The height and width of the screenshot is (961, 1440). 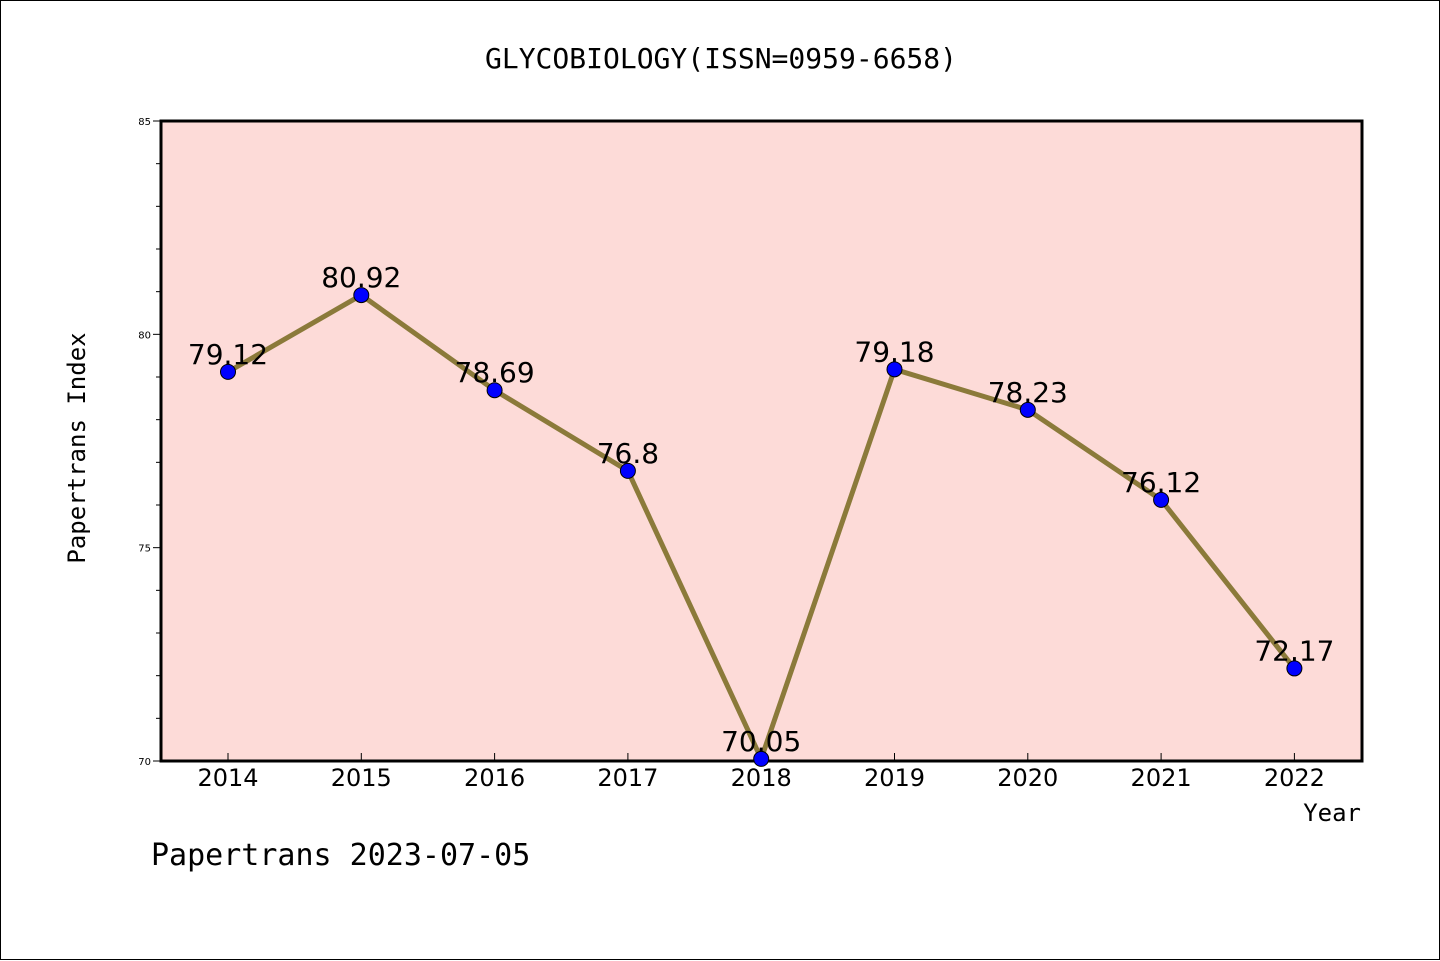 I want to click on x-axis: 2014 2015 2016 2017 2018 2019 2020 2021 2022, so click(x=761, y=772).